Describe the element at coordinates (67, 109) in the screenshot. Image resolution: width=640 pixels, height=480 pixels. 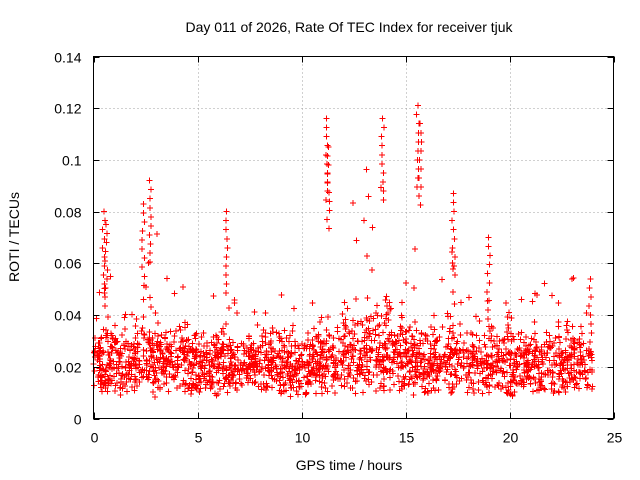
I see `y-tick-label: 0.12` at that location.